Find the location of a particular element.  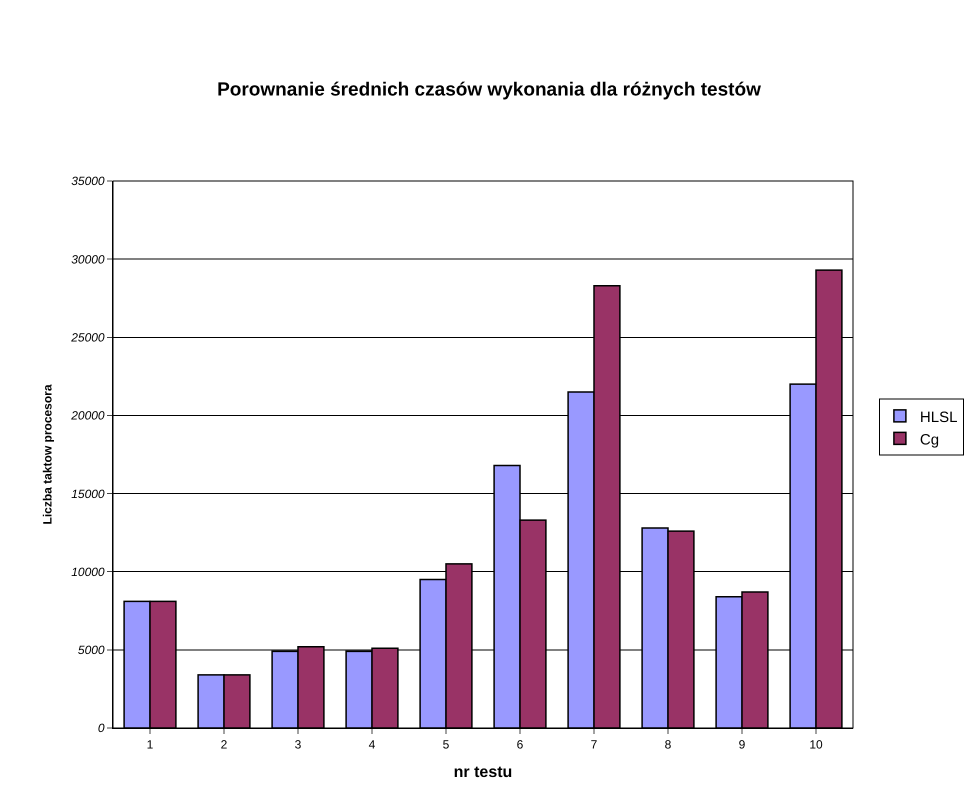

chart-title: Porownanie średnich czasów wykonania dla różnych testów is located at coordinates (489, 89).